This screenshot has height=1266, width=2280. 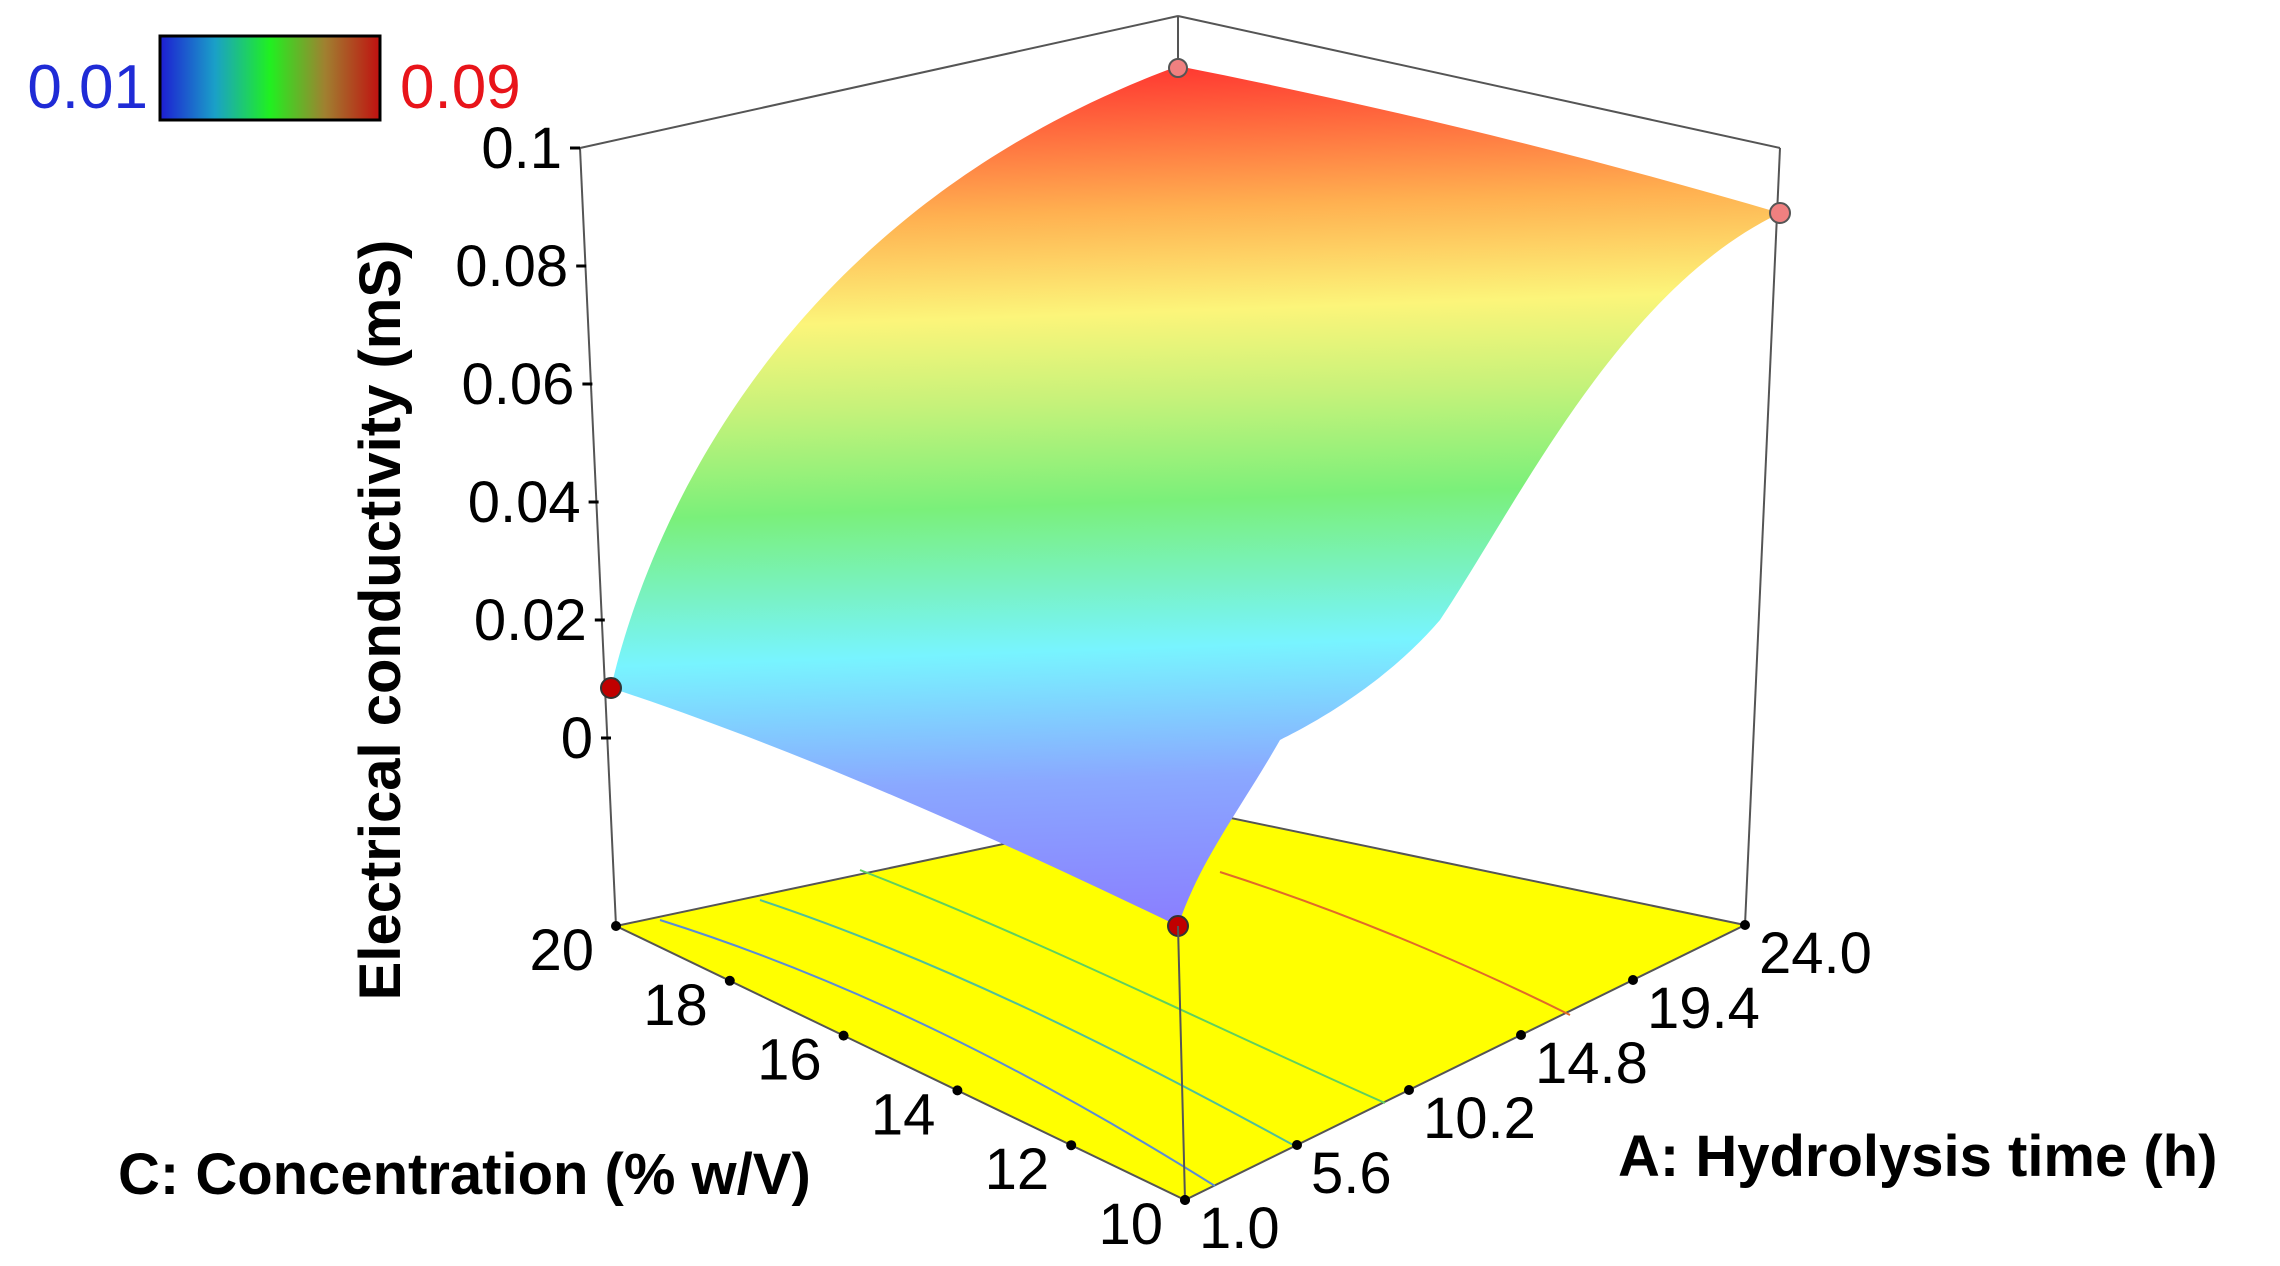 I want to click on a-axis: 1.0 5.6 10.214.819.424.0, so click(x=1526, y=1090).